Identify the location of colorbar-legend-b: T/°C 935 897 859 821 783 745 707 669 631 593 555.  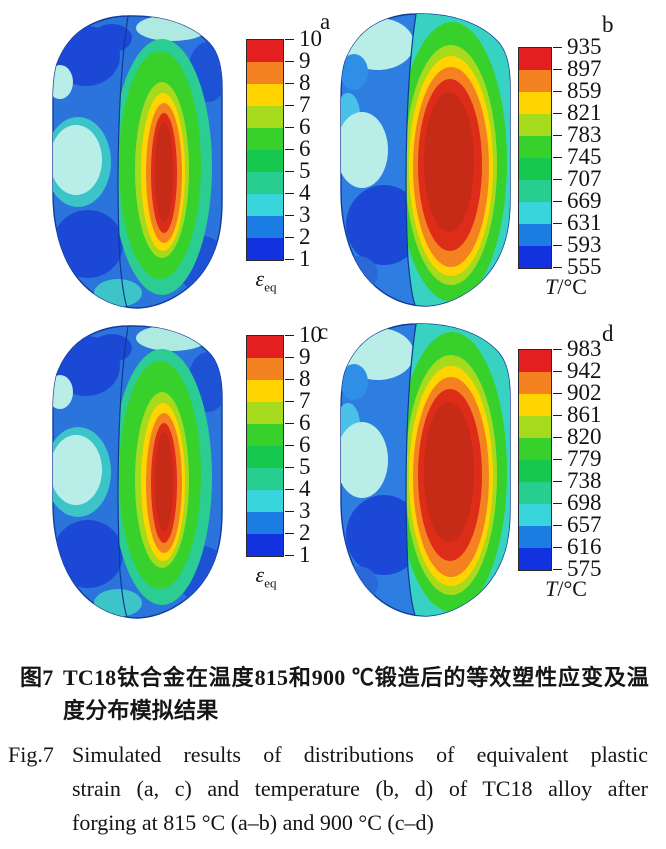
(560, 167).